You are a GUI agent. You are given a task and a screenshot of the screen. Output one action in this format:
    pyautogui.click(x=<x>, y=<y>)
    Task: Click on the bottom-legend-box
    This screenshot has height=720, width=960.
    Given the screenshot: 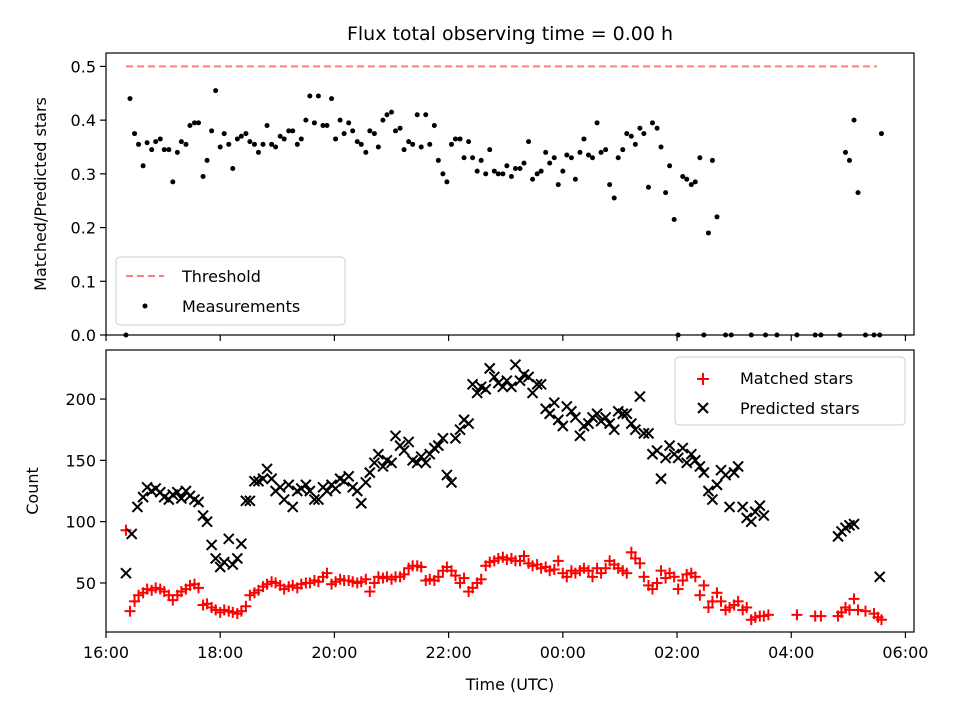 What is the action you would take?
    pyautogui.click(x=790, y=391)
    